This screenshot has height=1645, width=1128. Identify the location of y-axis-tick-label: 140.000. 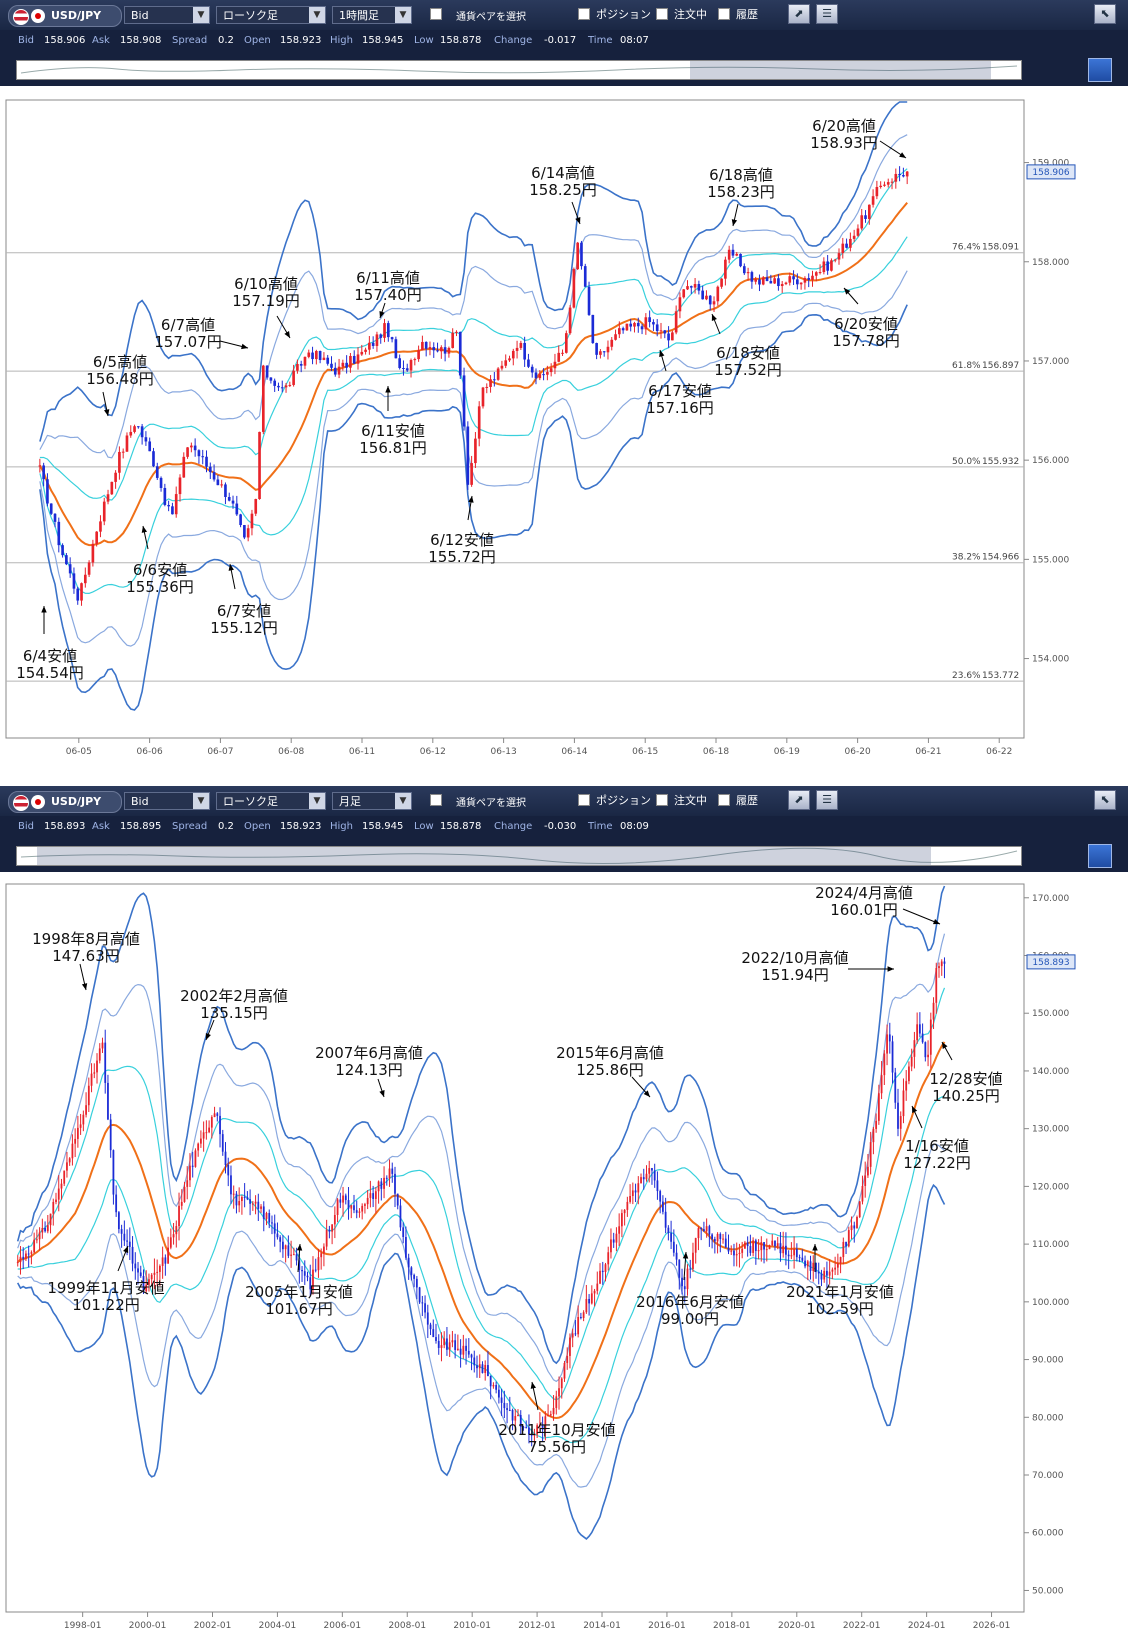
(1050, 1072).